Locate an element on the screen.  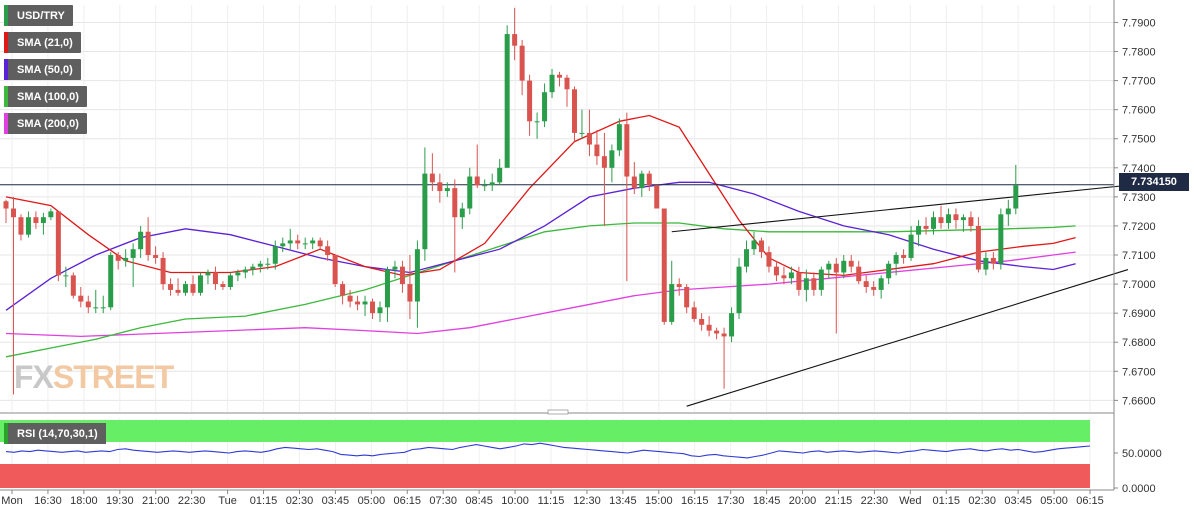
x-tick-label: 18:00 is located at coordinates (84, 501).